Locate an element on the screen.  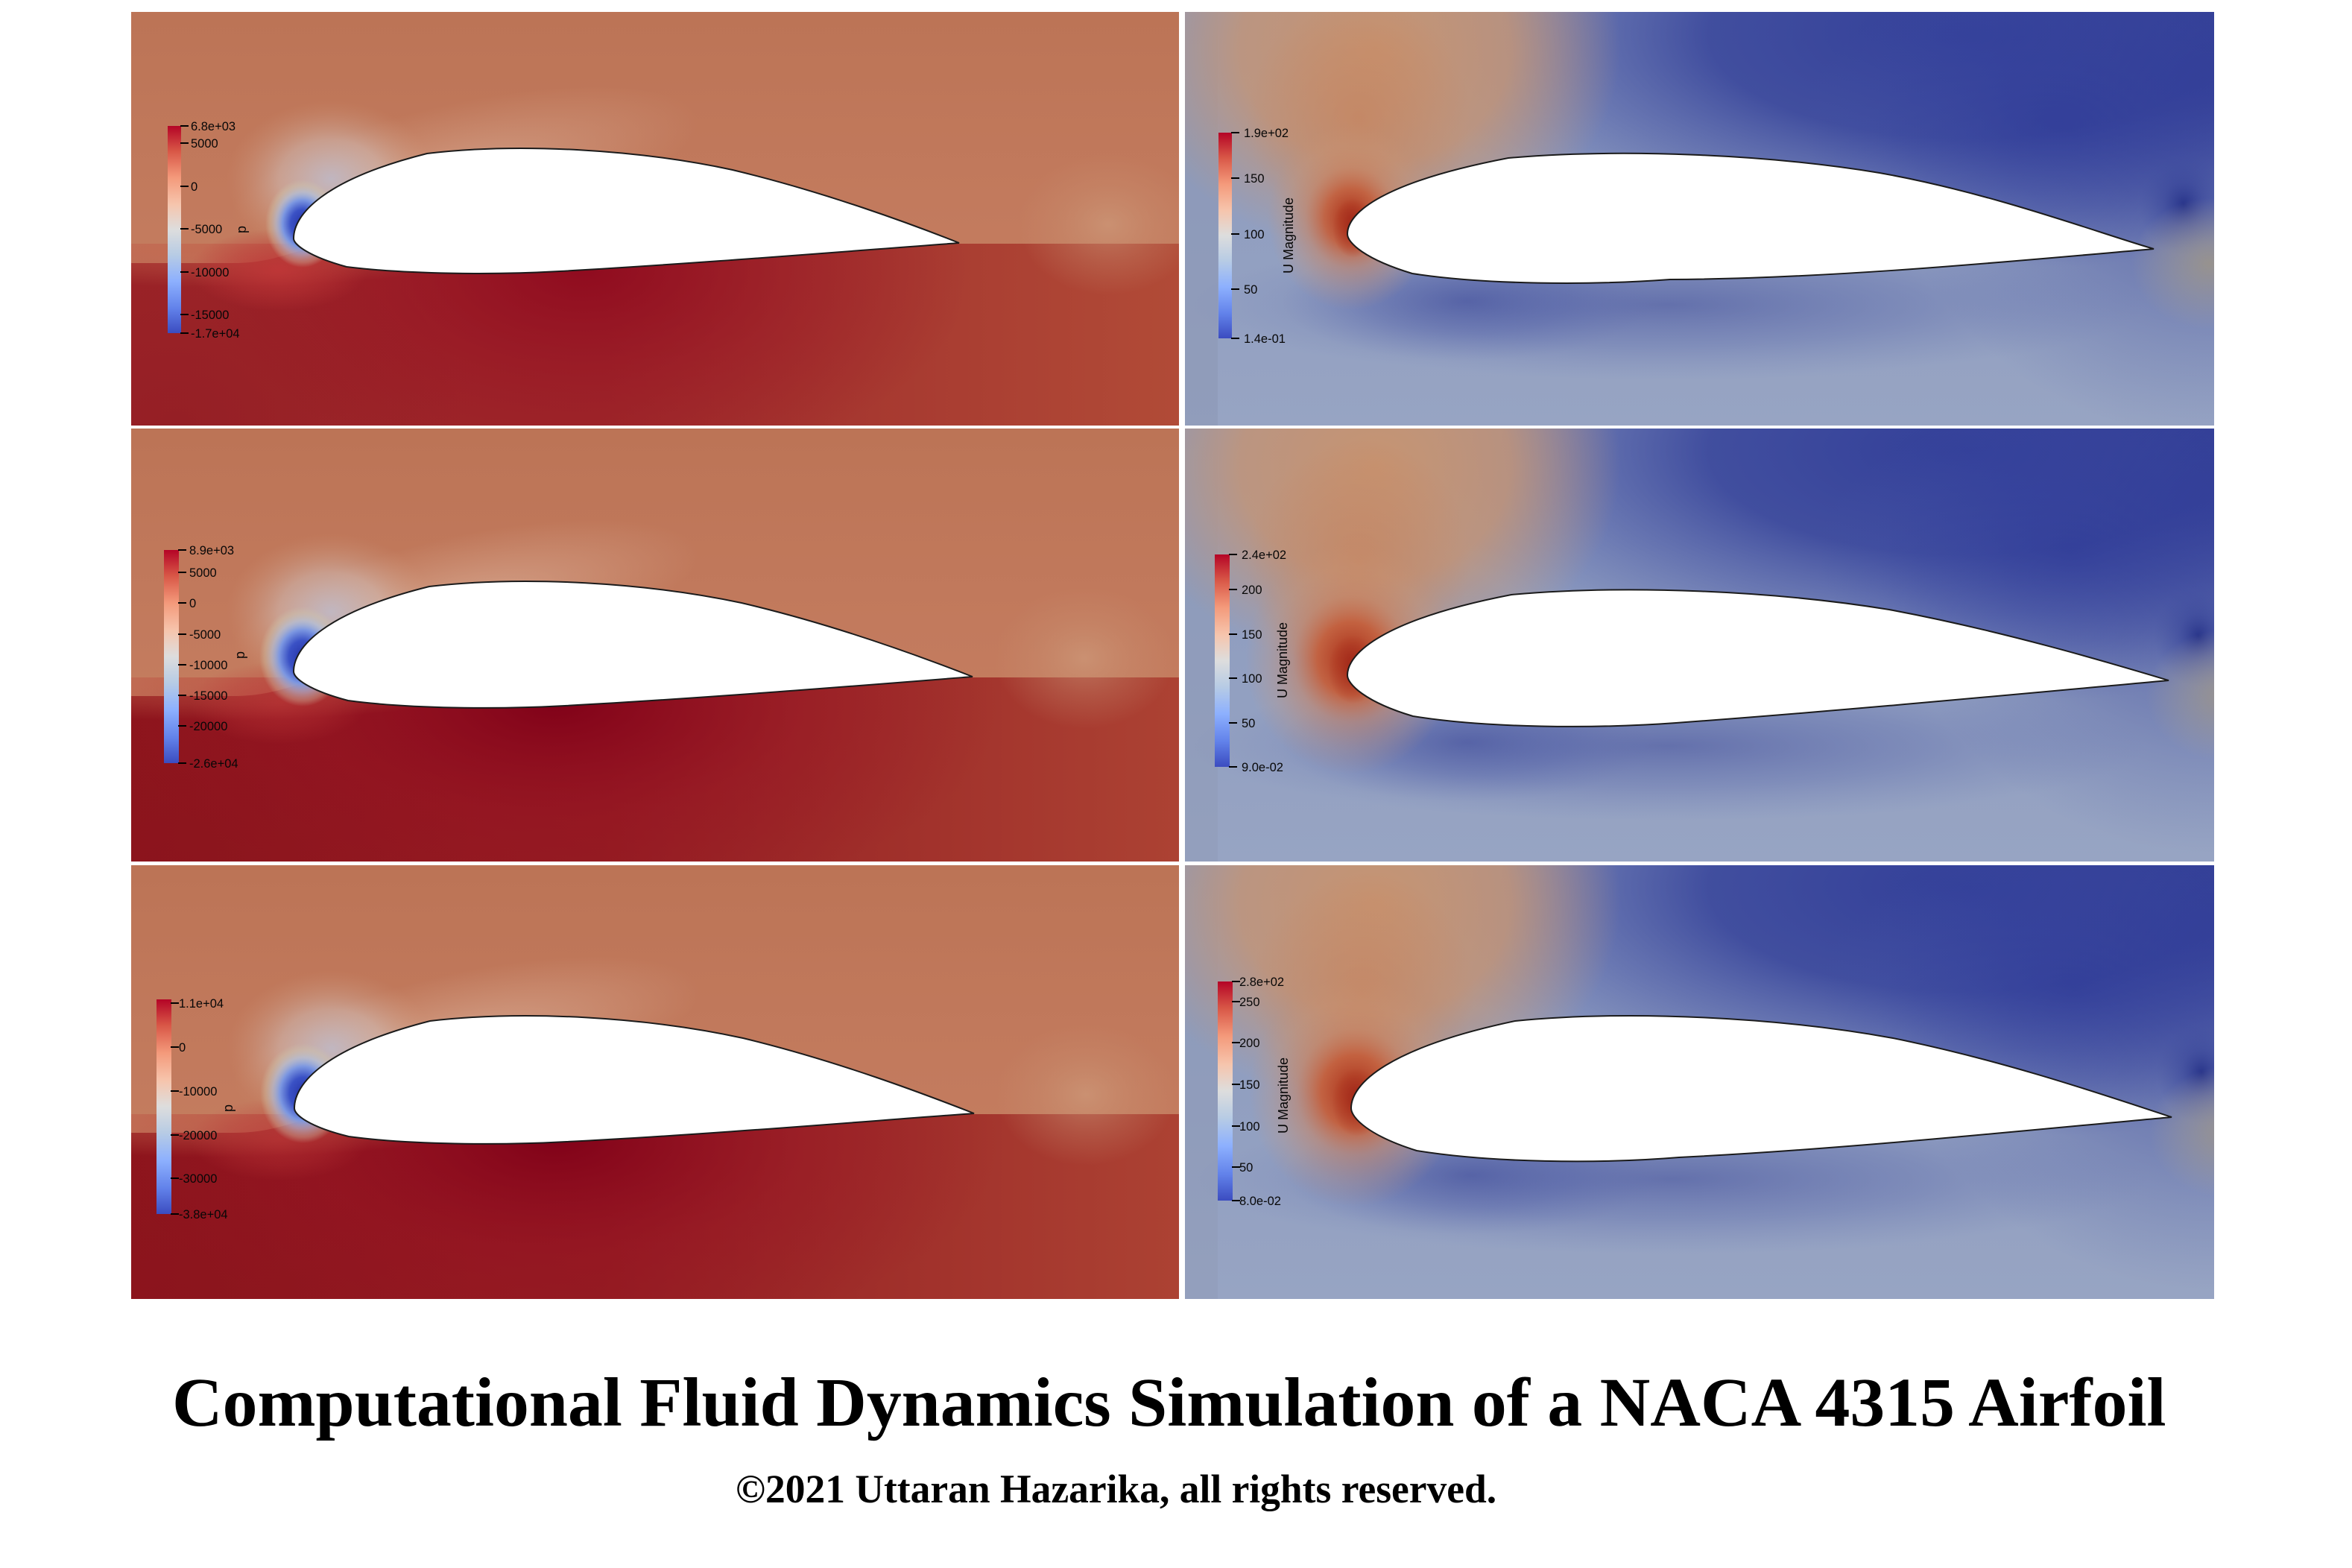
svg-text: -3.8e+04 is located at coordinates (204, 1214).